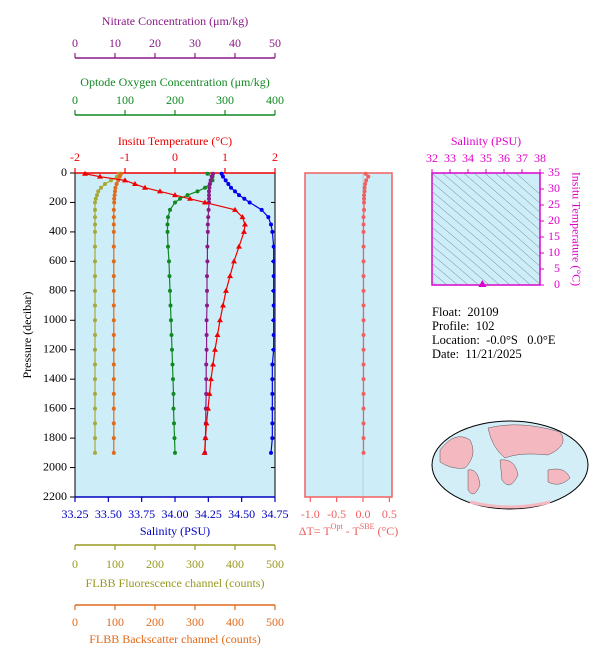 The height and width of the screenshot is (663, 609). Describe the element at coordinates (58, 231) in the screenshot. I see `y-tick-label: 400` at that location.